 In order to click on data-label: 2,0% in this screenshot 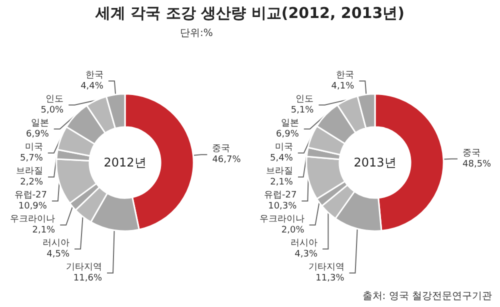, I will do `click(293, 231)`.